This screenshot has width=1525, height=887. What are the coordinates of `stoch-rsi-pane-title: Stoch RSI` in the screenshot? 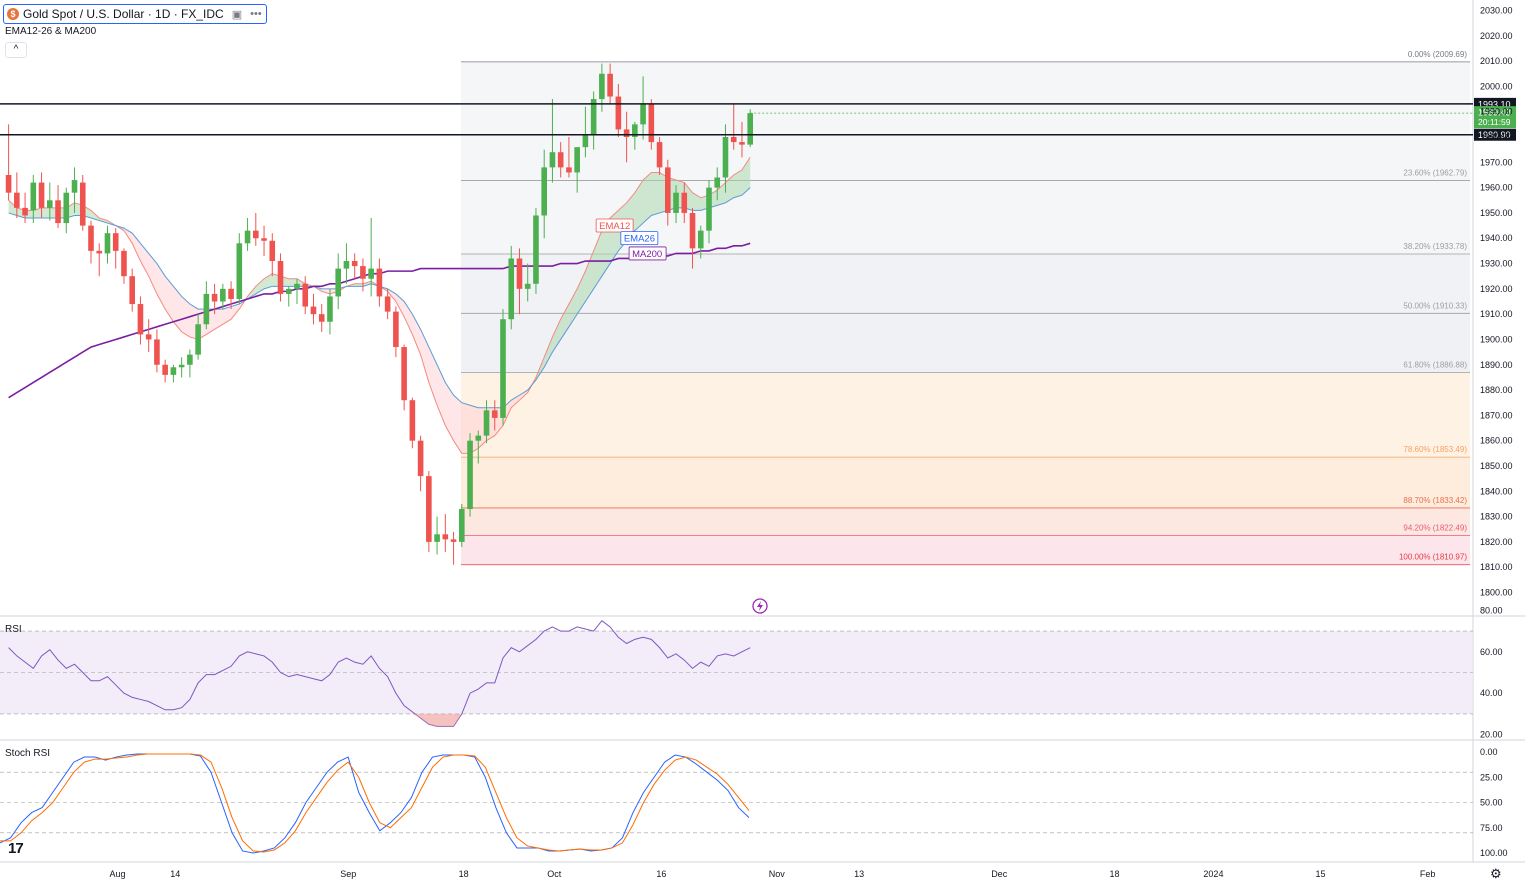 It's located at (28, 753).